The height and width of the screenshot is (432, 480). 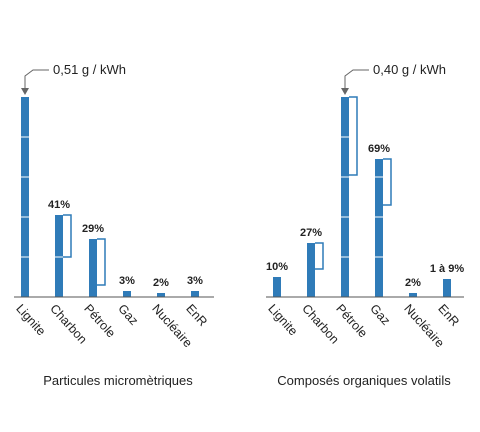 What do you see at coordinates (311, 233) in the screenshot?
I see `data-label: 27%` at bounding box center [311, 233].